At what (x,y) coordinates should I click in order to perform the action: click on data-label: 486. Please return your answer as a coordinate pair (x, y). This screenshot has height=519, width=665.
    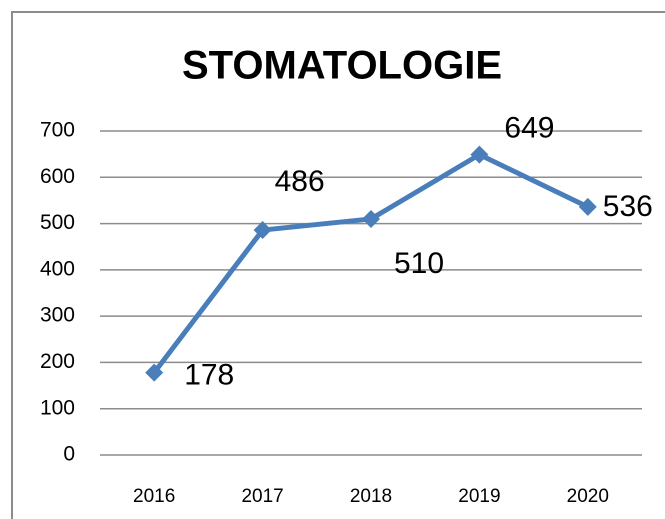
    Looking at the image, I should click on (300, 181).